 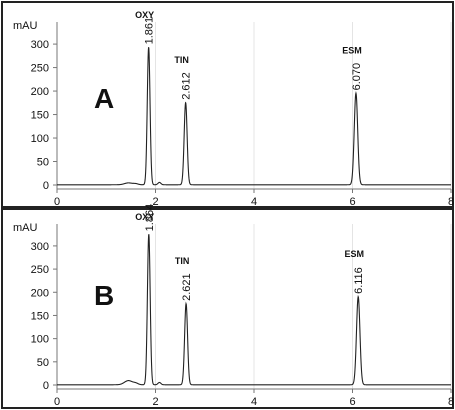 I want to click on peak-retention-time-label: 1.864, so click(x=150, y=218).